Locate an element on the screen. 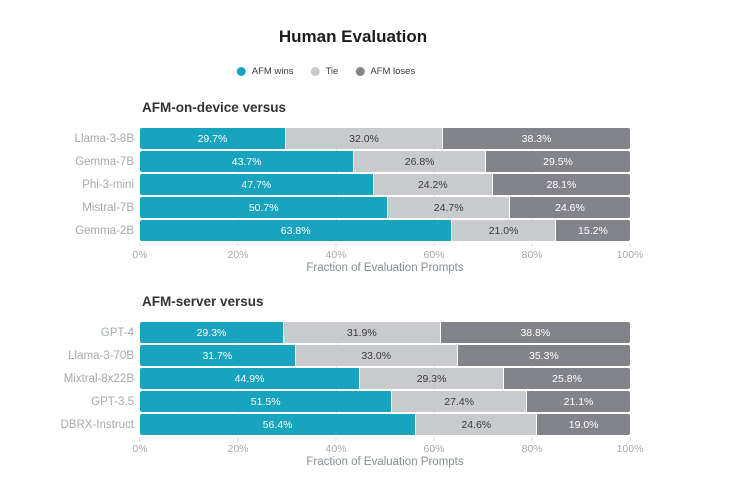  bar-track: 50.7% 24.7% 24.6% is located at coordinates (385, 207).